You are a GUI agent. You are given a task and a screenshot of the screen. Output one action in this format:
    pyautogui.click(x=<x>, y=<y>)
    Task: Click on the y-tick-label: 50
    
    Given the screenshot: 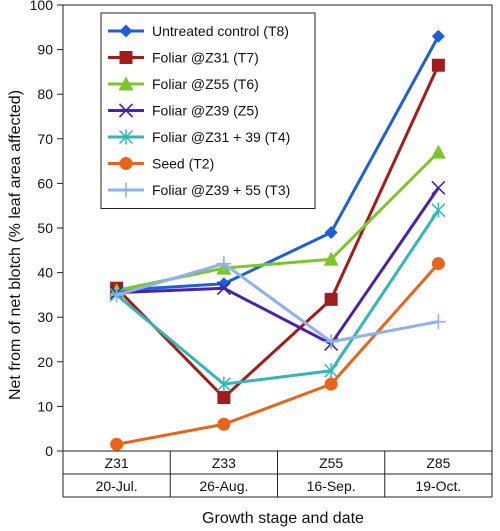 What is the action you would take?
    pyautogui.click(x=45, y=228)
    